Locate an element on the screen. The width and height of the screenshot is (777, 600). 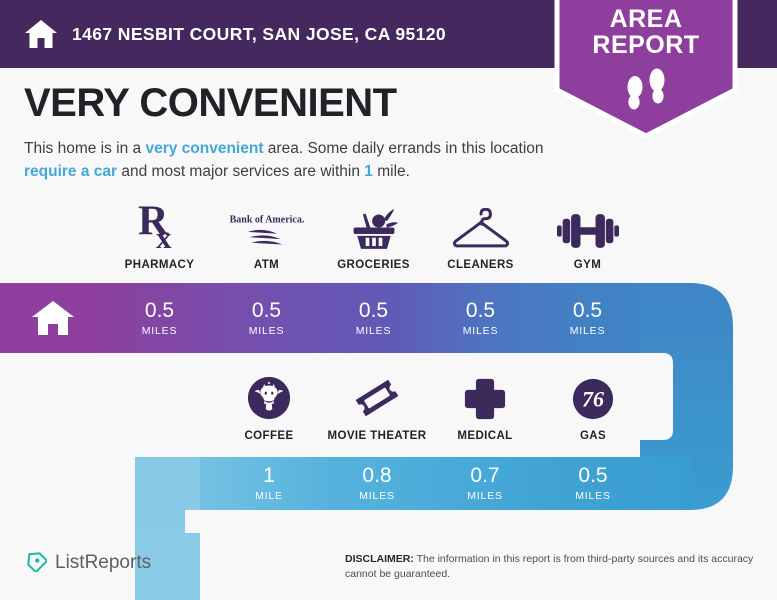
badge-line-1: AREA is located at coordinates (646, 19).